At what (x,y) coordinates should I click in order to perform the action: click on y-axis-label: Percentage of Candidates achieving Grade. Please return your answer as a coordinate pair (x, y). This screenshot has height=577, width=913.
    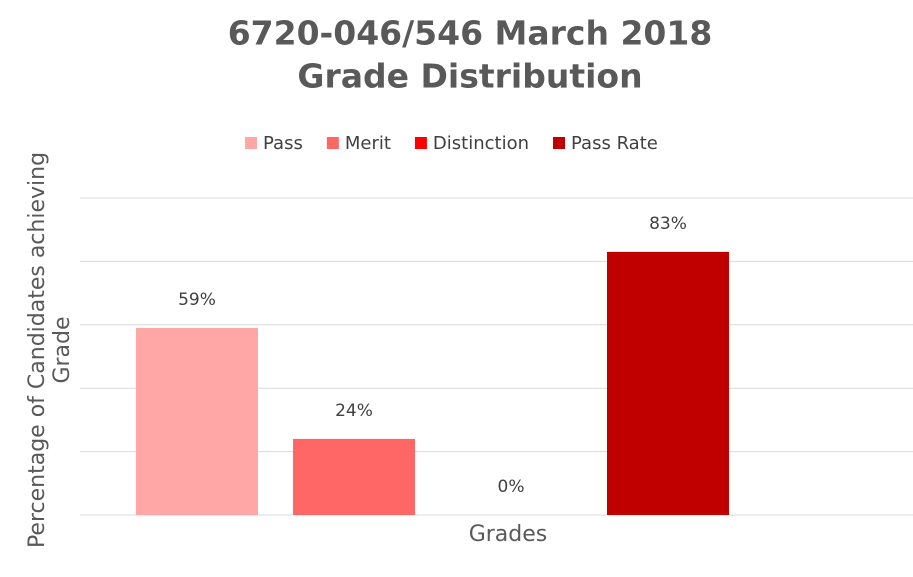
    Looking at the image, I should click on (50, 350).